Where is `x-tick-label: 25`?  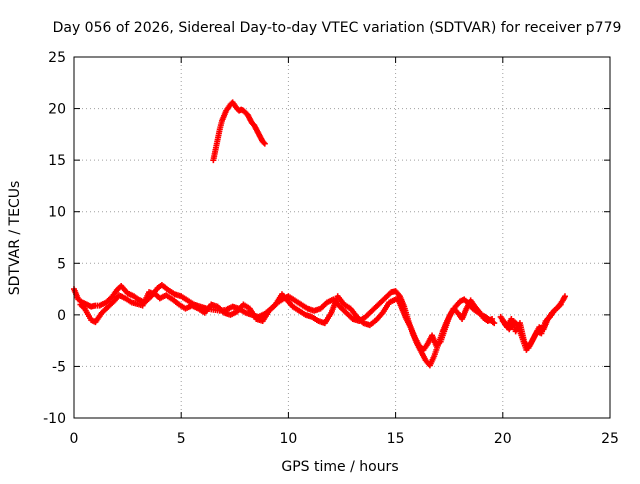 x-tick-label: 25 is located at coordinates (610, 439).